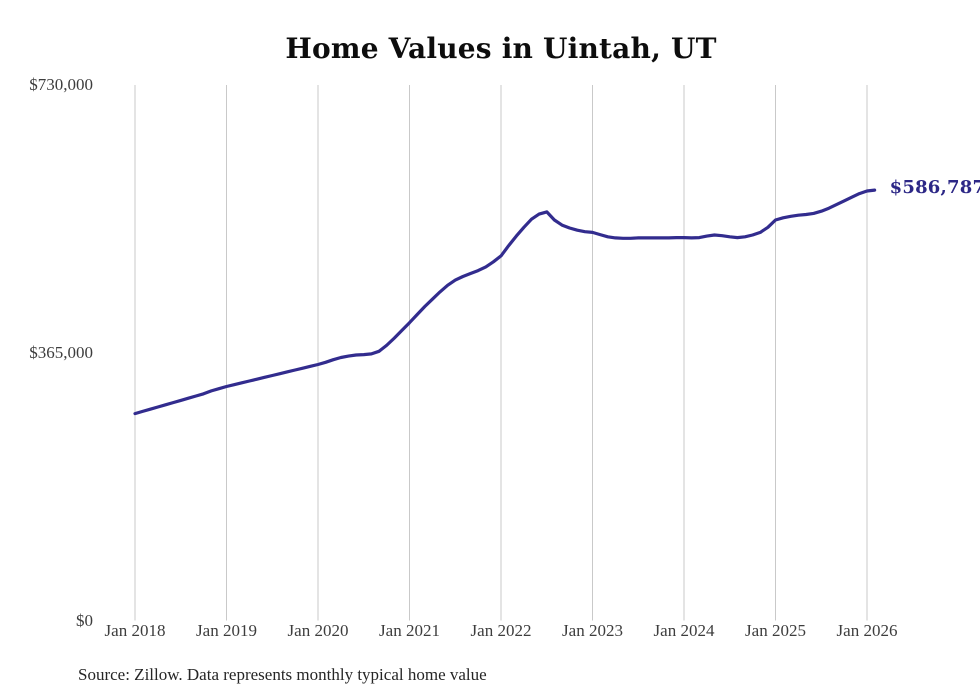 This screenshot has height=699, width=980. What do you see at coordinates (867, 630) in the screenshot?
I see `x-axis-tick-label: Jan 2026` at bounding box center [867, 630].